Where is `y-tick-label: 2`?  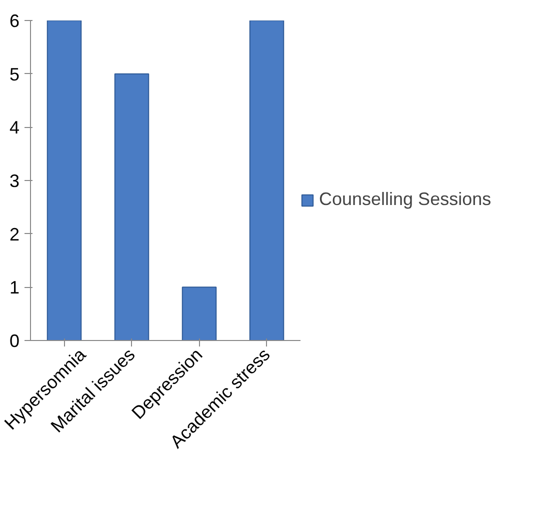 y-tick-label: 2 is located at coordinates (14, 234).